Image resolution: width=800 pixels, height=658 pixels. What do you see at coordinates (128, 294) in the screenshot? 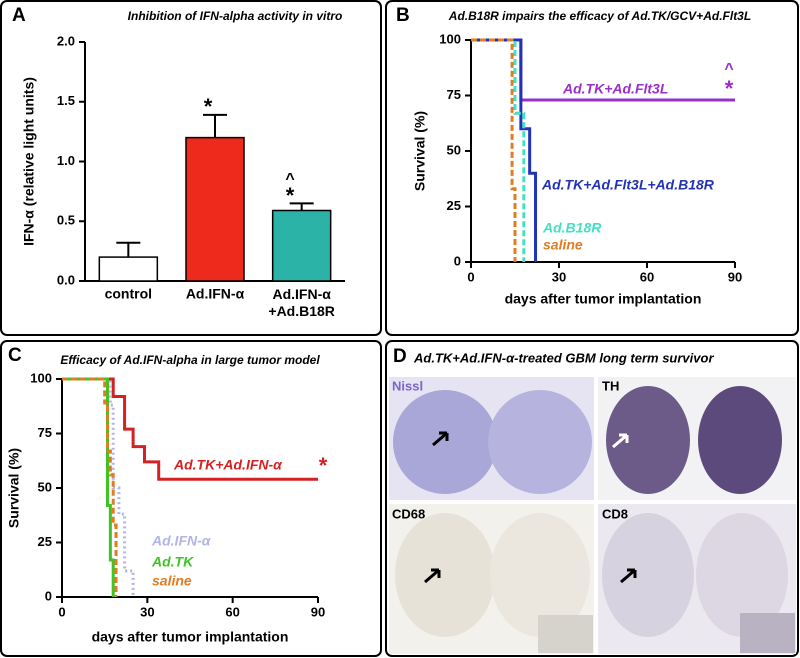
I see `x-tick-label: control` at bounding box center [128, 294].